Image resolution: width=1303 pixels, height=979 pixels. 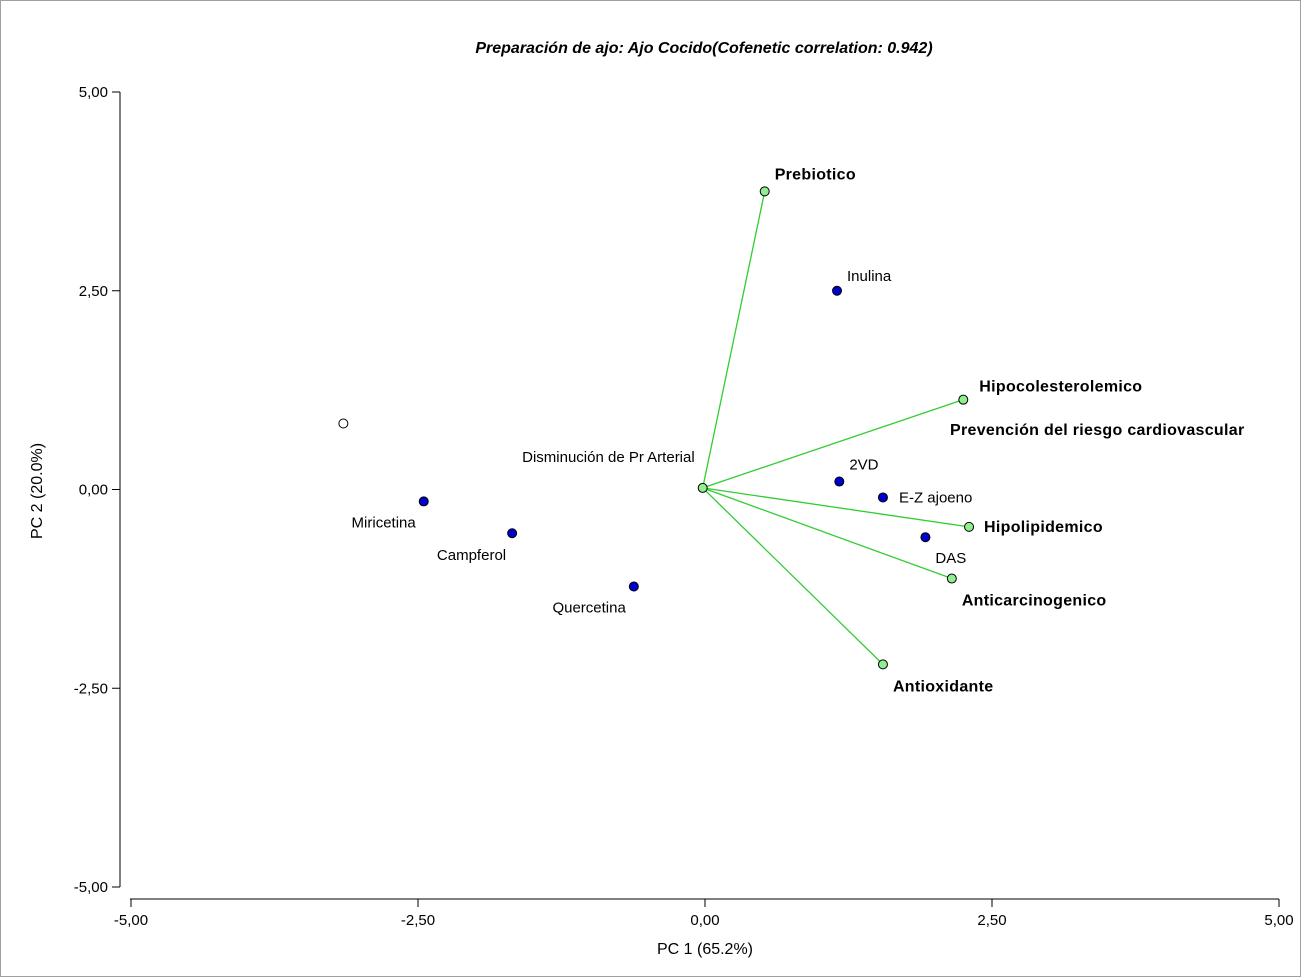 I want to click on variable-label: Disminución de Pr Arterial, so click(x=608, y=457).